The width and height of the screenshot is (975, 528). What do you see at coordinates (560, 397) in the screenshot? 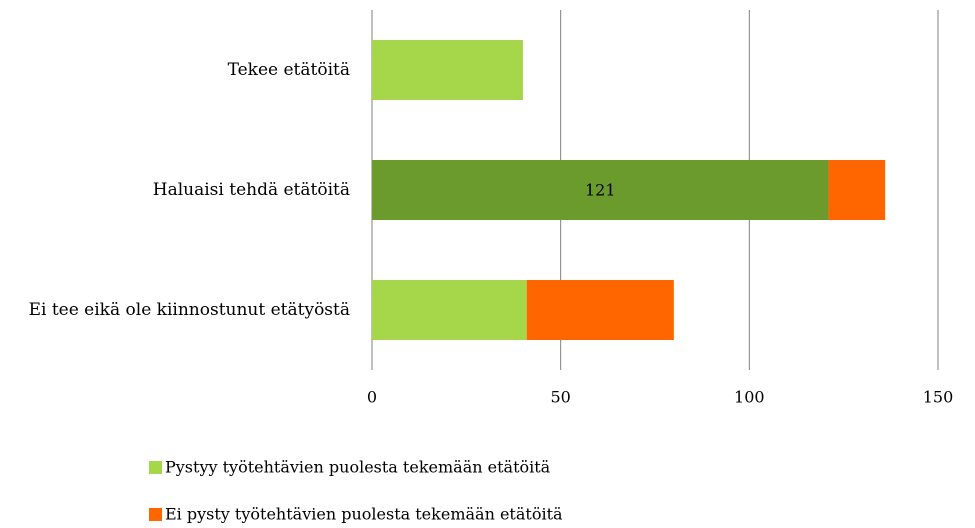
I see `x-tick-label: 50` at bounding box center [560, 397].